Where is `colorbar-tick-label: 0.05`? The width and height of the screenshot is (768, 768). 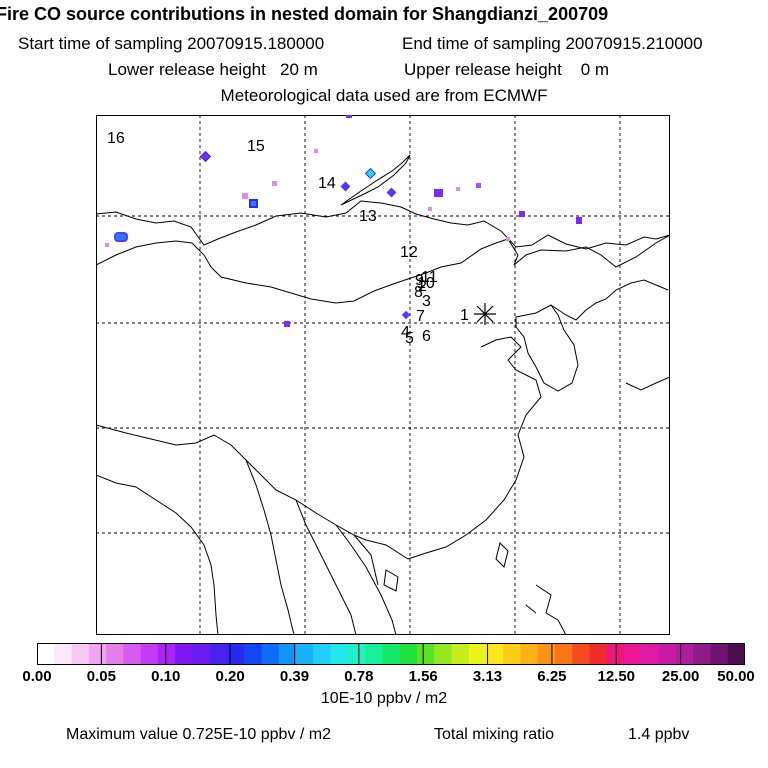
colorbar-tick-label: 0.05 is located at coordinates (101, 676).